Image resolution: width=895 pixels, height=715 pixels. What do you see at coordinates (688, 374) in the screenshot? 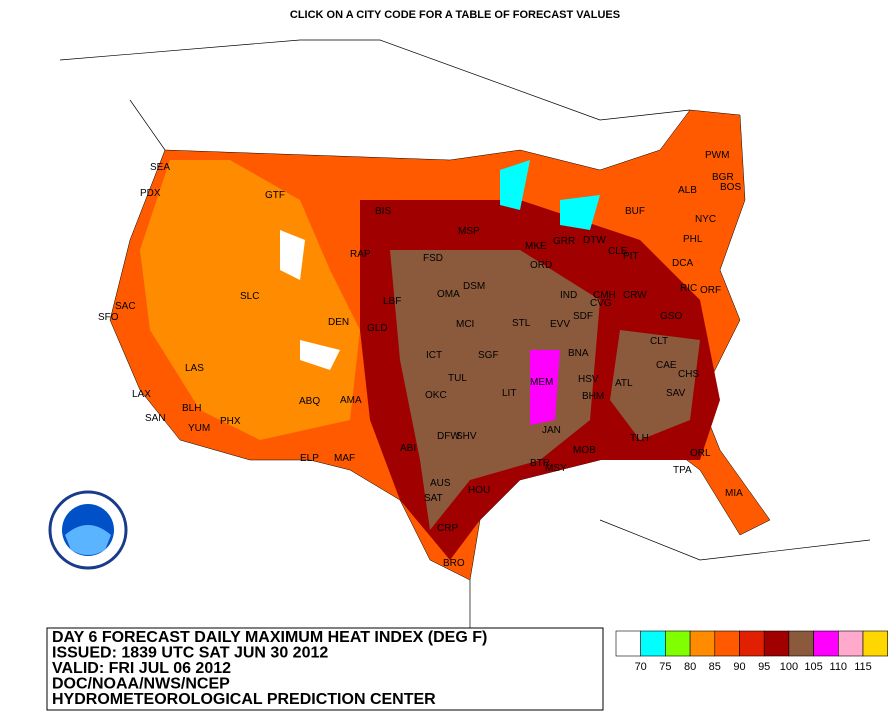
I see `city-code: CHS` at bounding box center [688, 374].